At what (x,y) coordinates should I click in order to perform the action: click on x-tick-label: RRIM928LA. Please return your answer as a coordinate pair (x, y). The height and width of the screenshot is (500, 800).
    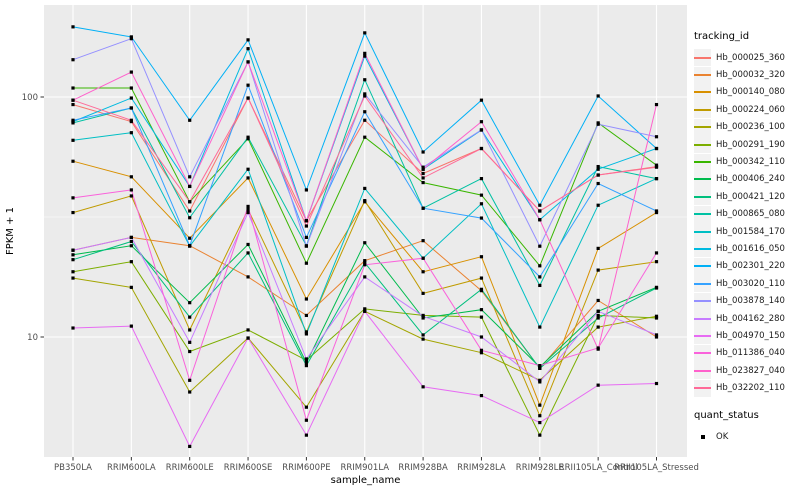
    Looking at the image, I should click on (481, 468).